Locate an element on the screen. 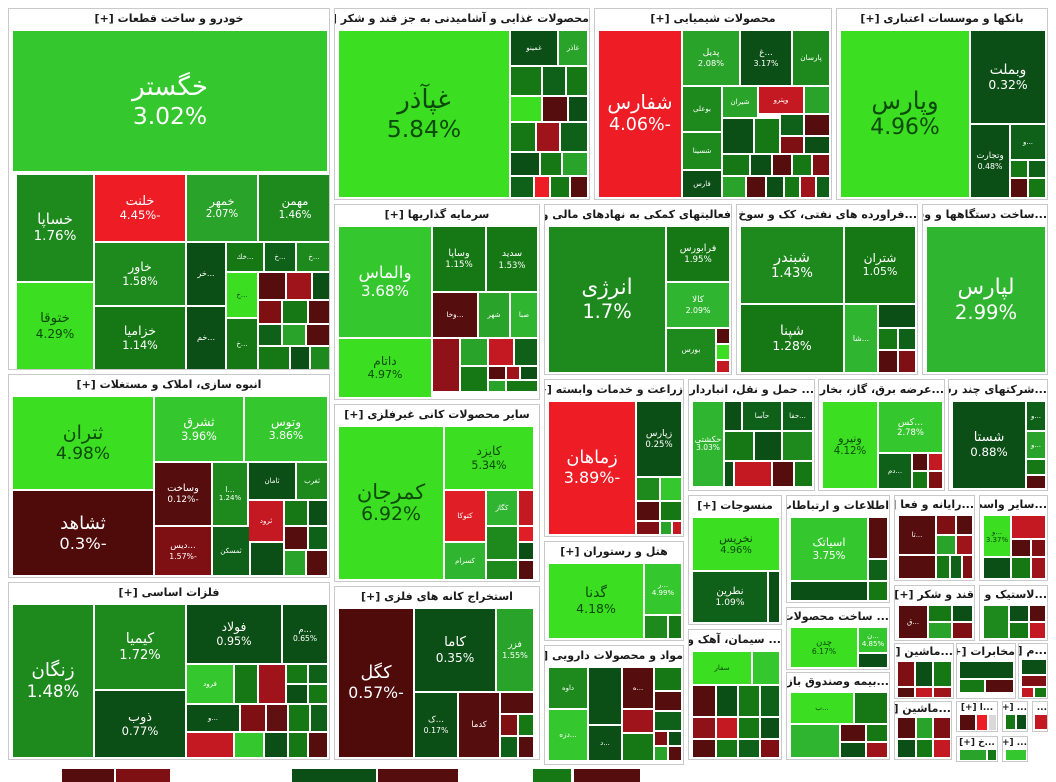 The width and height of the screenshot is (1056, 782). treemap-tile-symbol: وبملت 0.32% is located at coordinates (1008, 77).